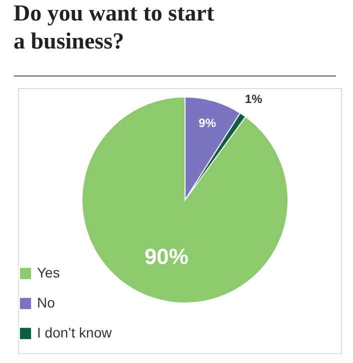 The image size is (353, 363). Describe the element at coordinates (166, 257) in the screenshot. I see `data-label: 90%` at that location.